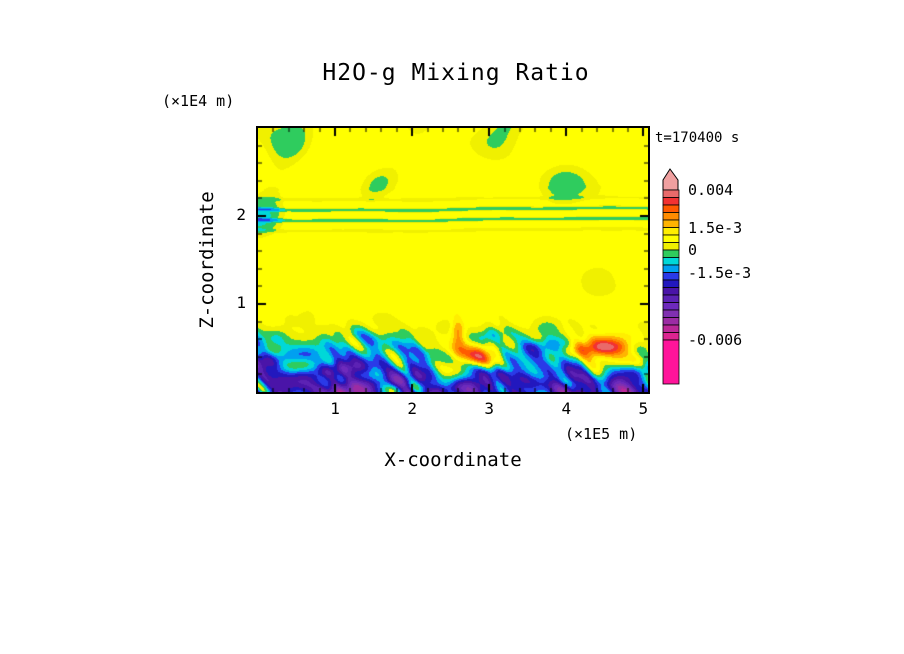 The height and width of the screenshot is (654, 904). Describe the element at coordinates (715, 340) in the screenshot. I see `colorbar-label: -0.006` at that location.